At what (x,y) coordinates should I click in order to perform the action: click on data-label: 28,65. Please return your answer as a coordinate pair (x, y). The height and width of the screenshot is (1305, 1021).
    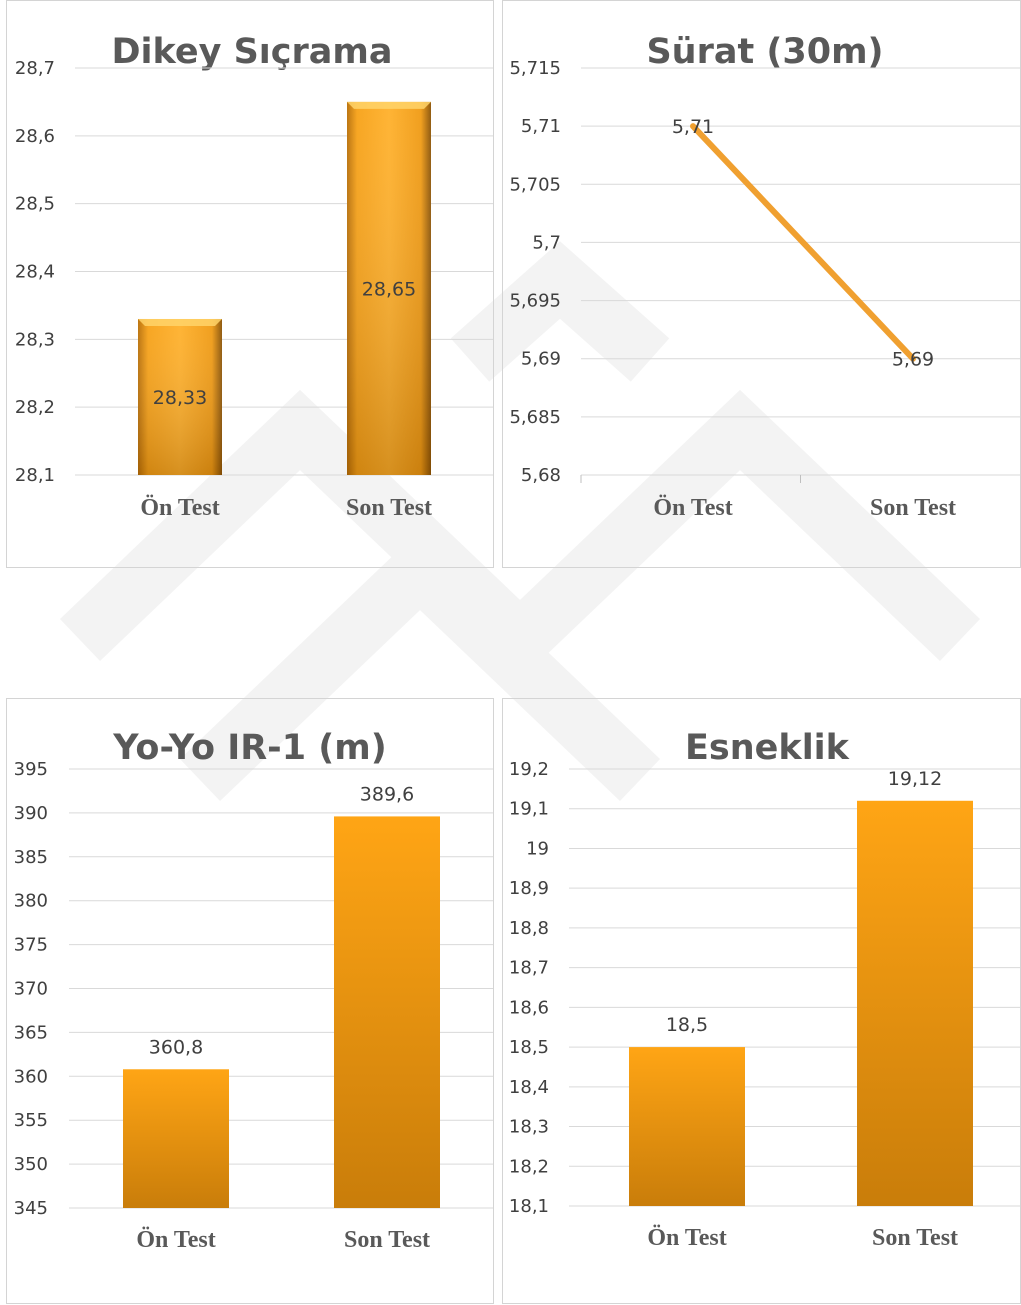
    Looking at the image, I should click on (389, 289).